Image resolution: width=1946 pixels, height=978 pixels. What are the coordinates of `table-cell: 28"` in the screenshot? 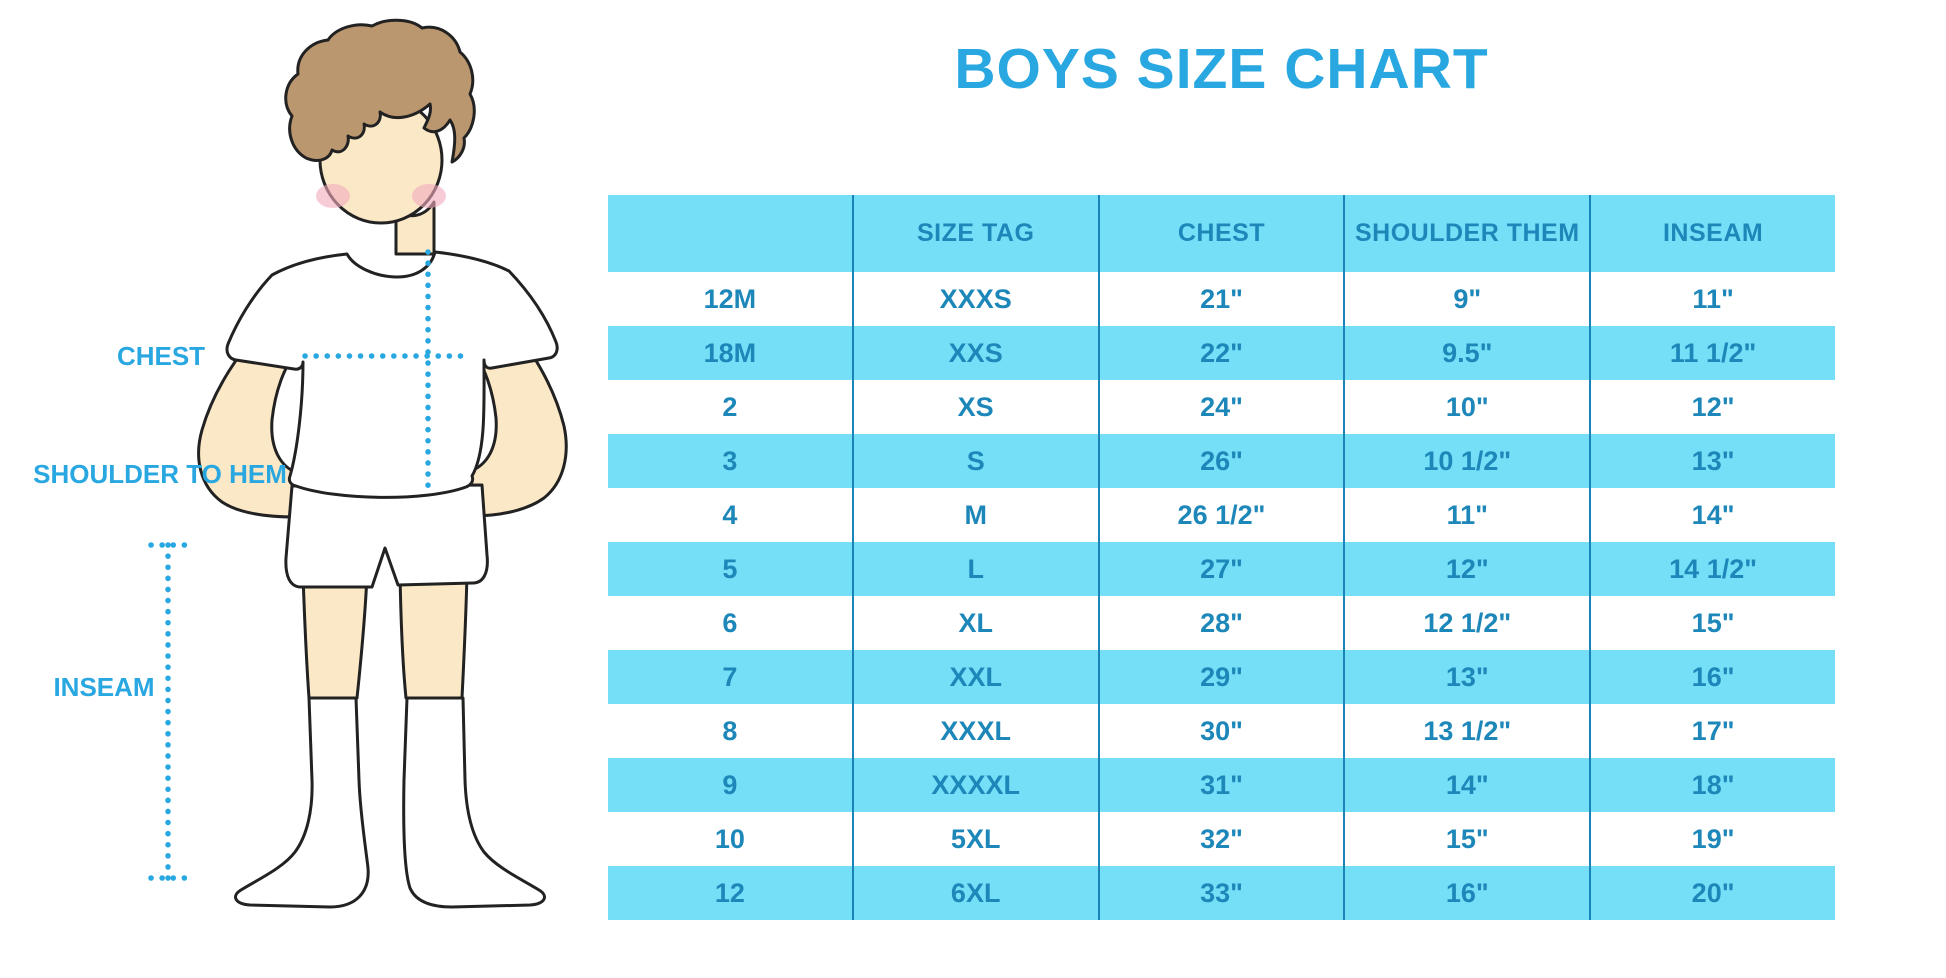 It's located at (1221, 623).